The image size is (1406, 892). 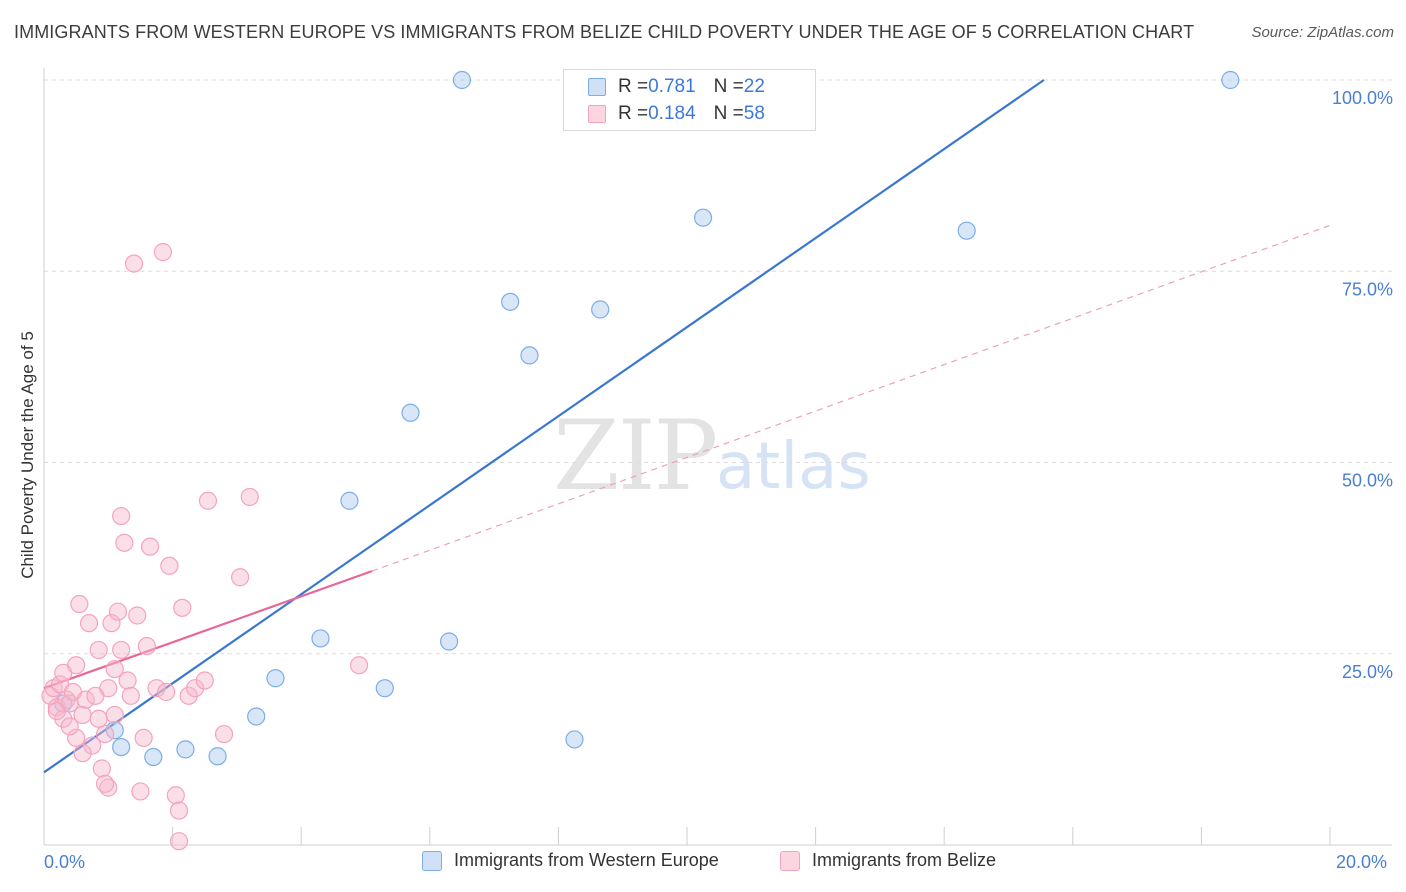 What do you see at coordinates (635, 456) in the screenshot?
I see `watermark-zip: ZIP` at bounding box center [635, 456].